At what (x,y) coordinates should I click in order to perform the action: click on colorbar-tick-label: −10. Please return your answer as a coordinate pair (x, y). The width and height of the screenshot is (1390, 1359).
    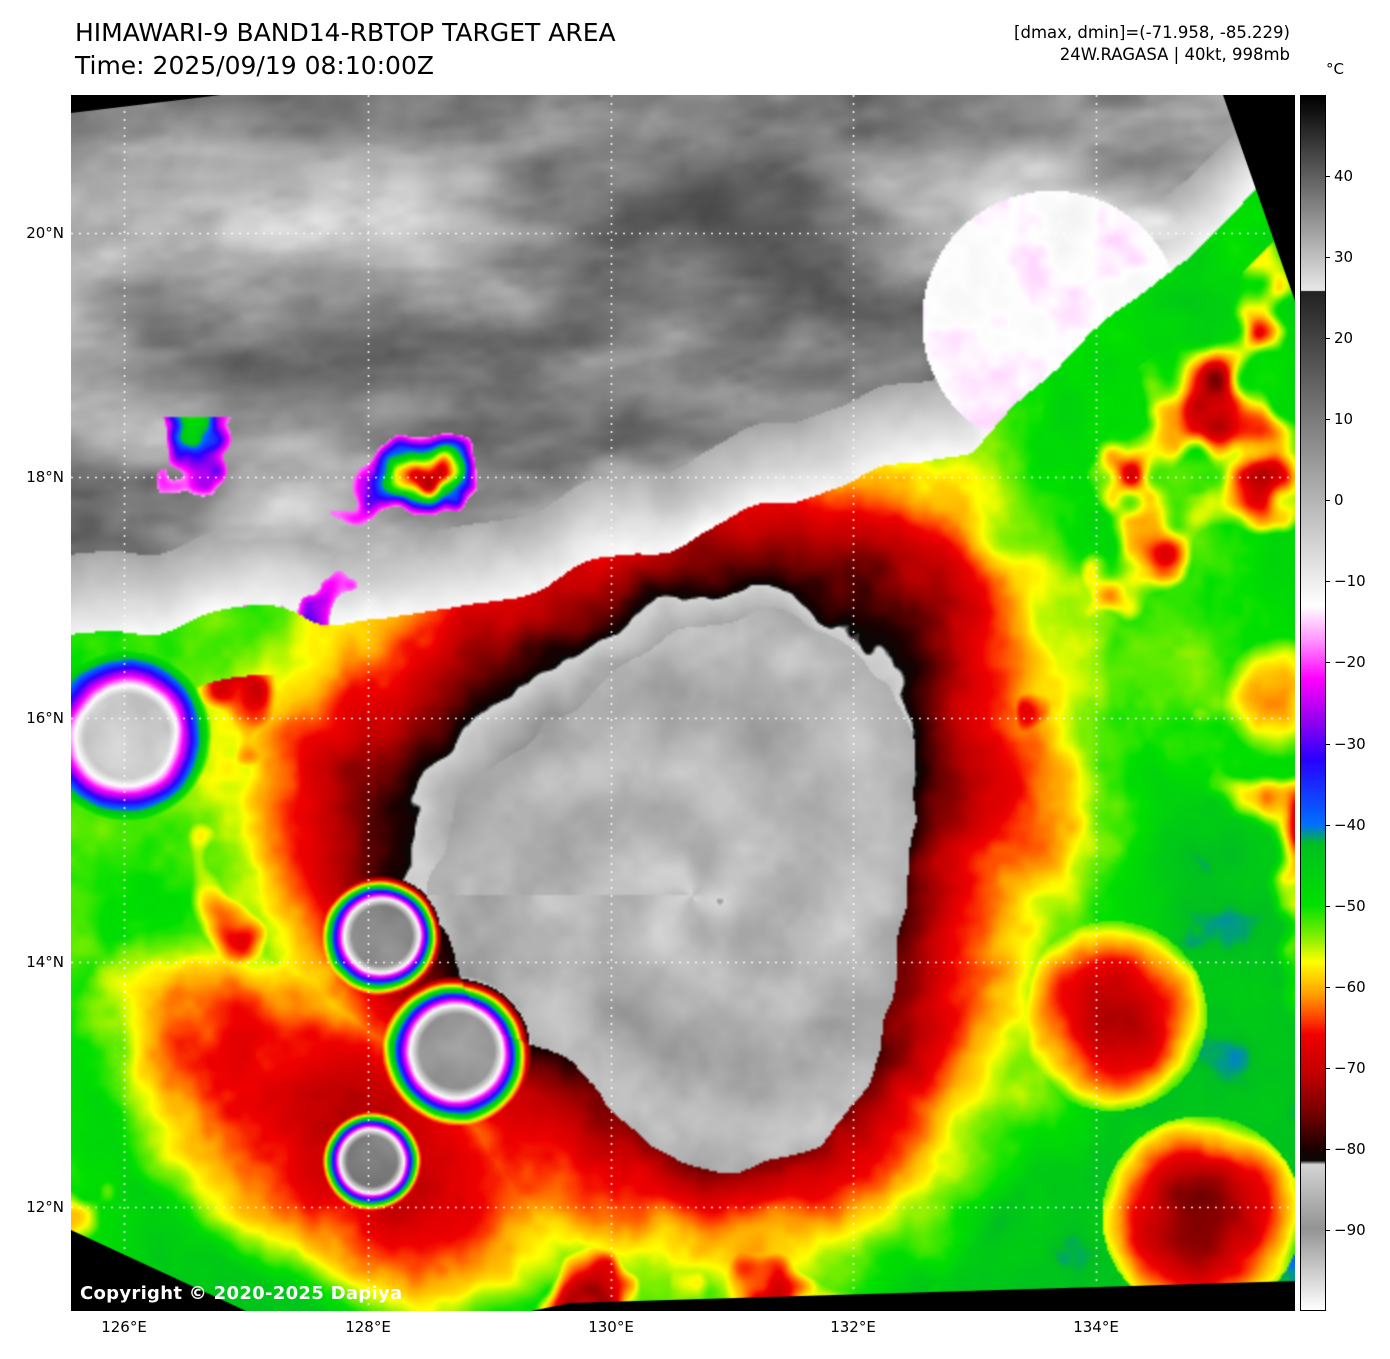
    Looking at the image, I should click on (1350, 581).